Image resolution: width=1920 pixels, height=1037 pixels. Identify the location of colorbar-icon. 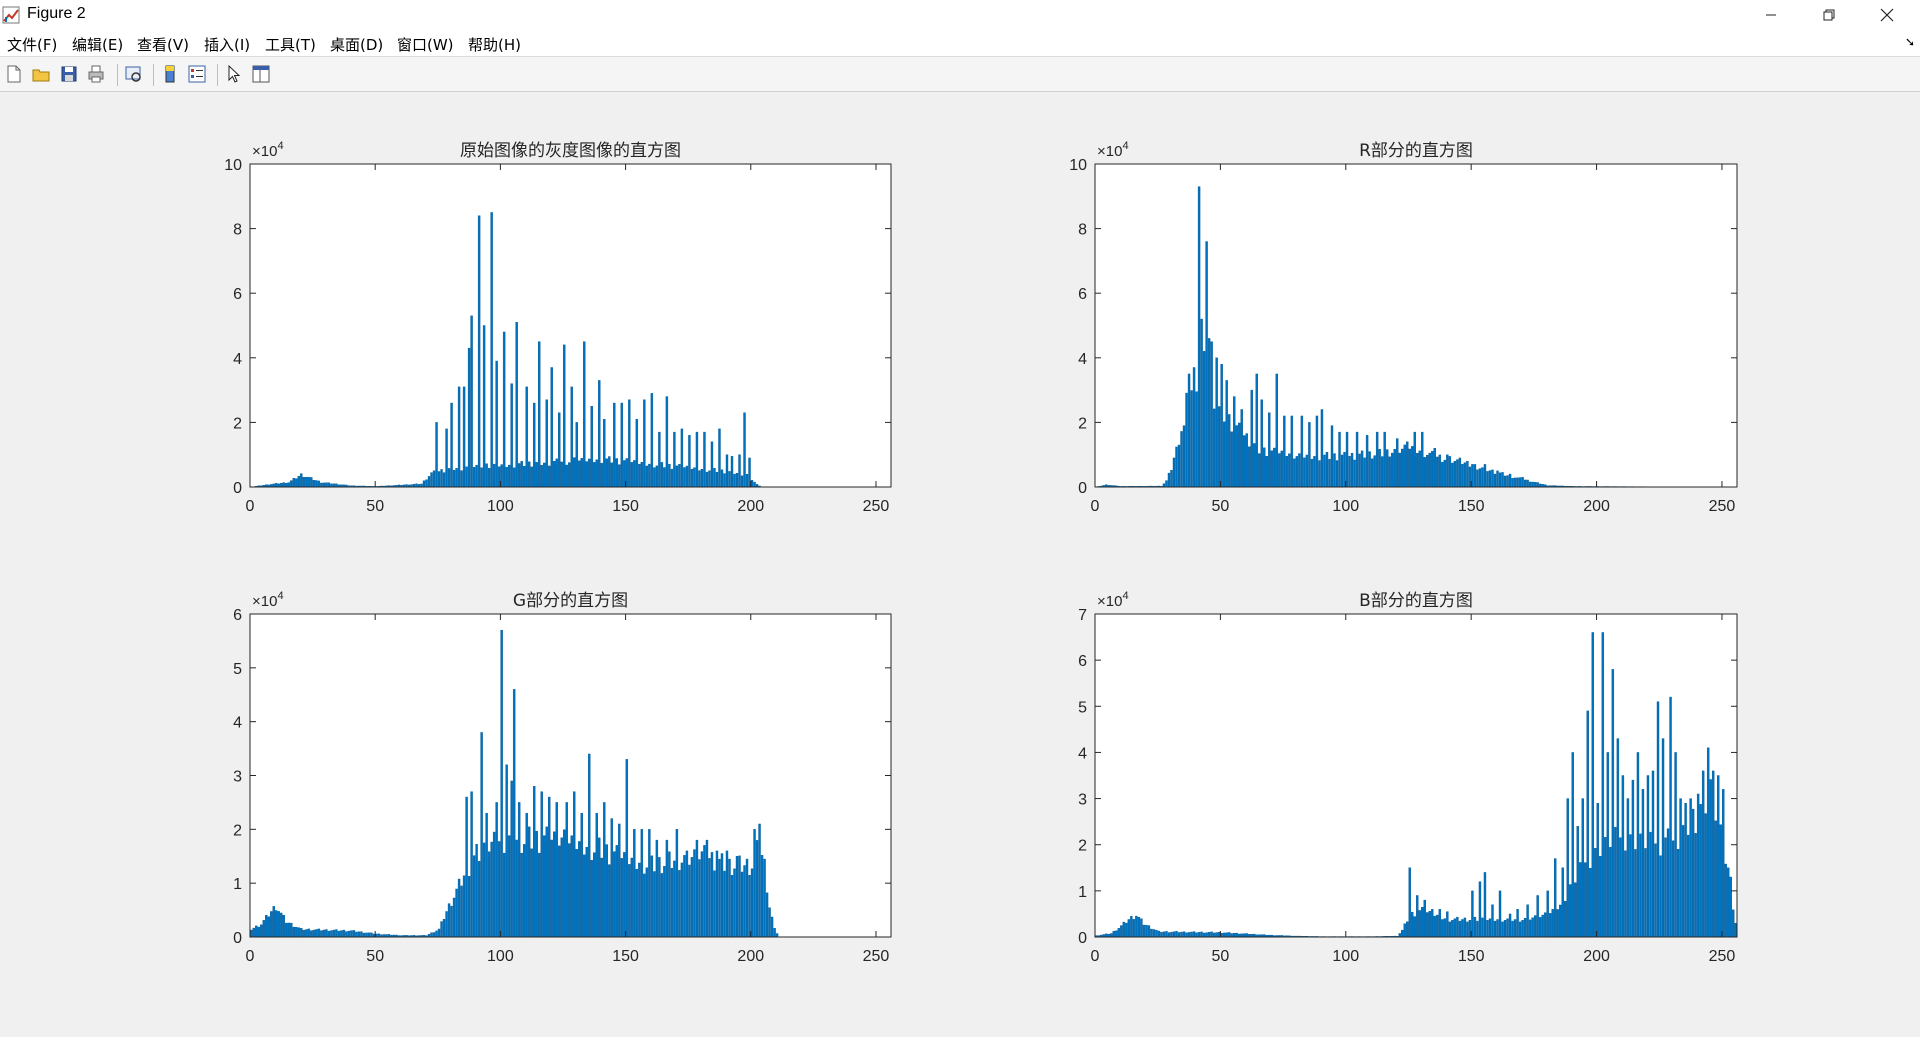
(170, 74).